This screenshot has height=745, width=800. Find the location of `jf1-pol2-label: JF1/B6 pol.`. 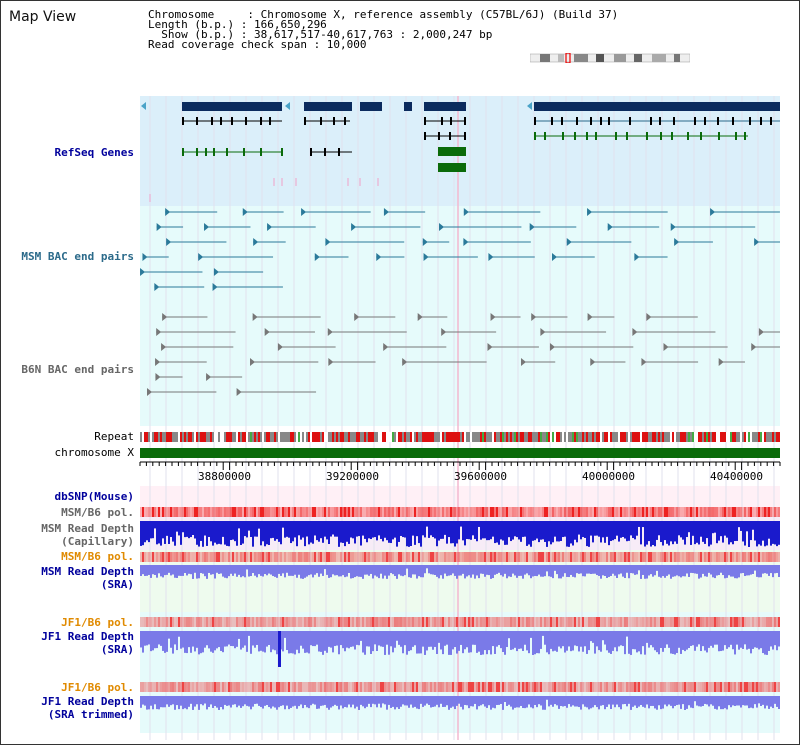

jf1-pol2-label: JF1/B6 pol. is located at coordinates (97, 687).